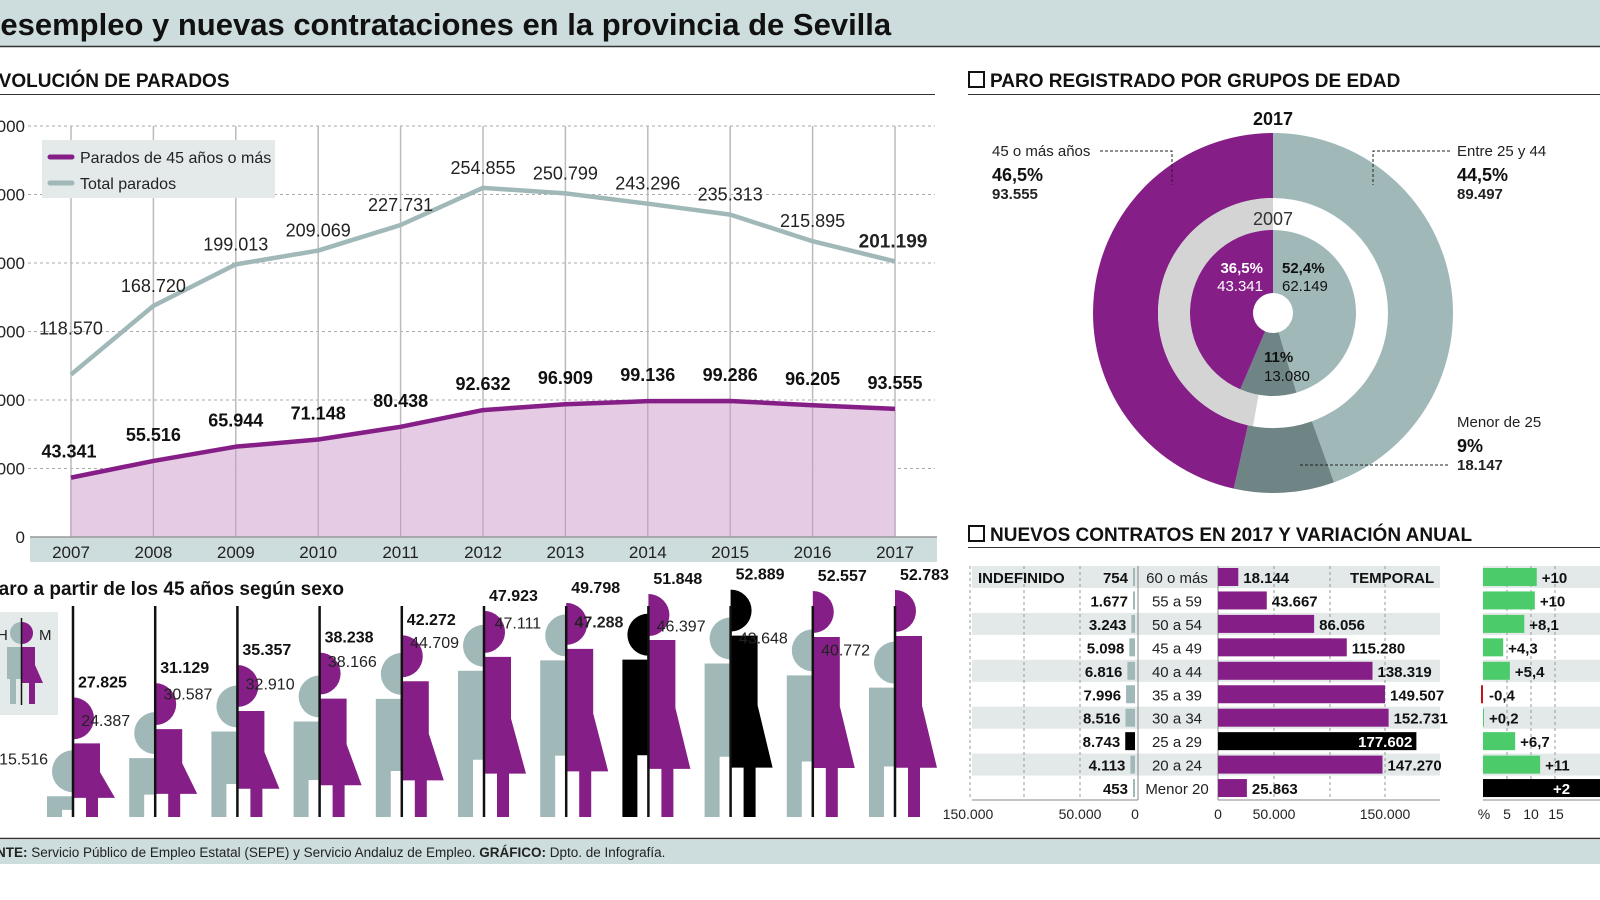 The width and height of the screenshot is (1600, 900). I want to click on data-label-total: 168.720, so click(153, 286).